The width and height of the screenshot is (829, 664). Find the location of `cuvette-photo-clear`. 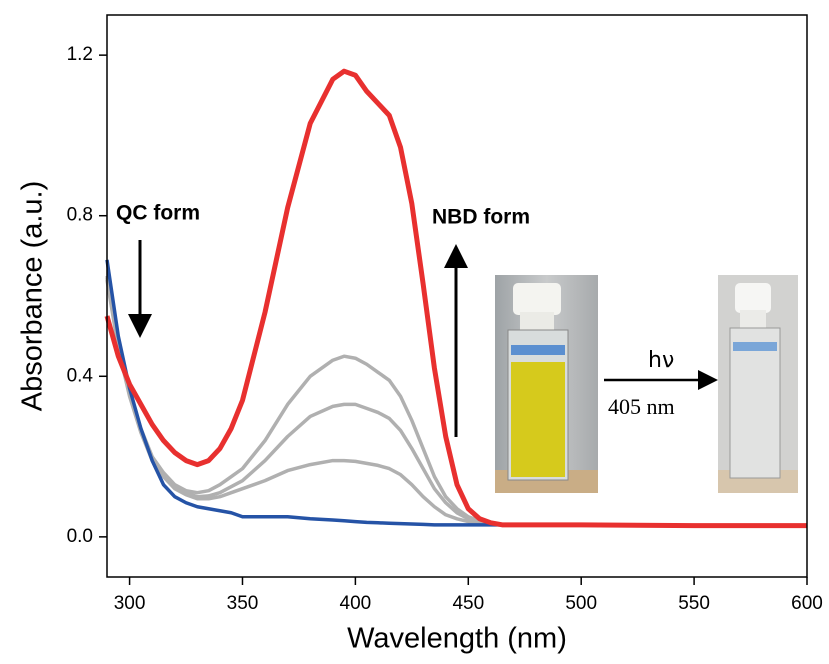

cuvette-photo-clear is located at coordinates (758, 384).